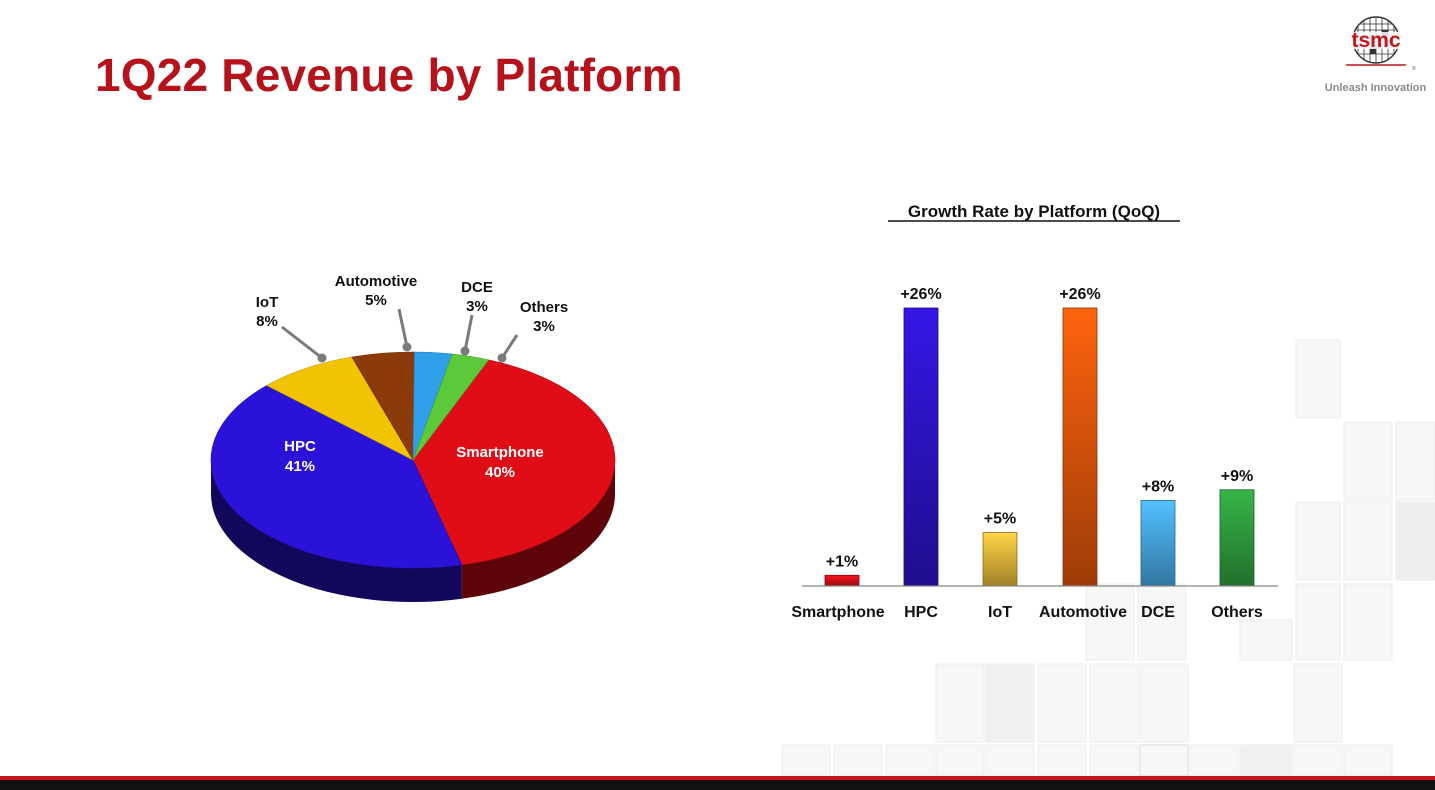 This screenshot has width=1435, height=790. I want to click on bar-iot, so click(1000, 559).